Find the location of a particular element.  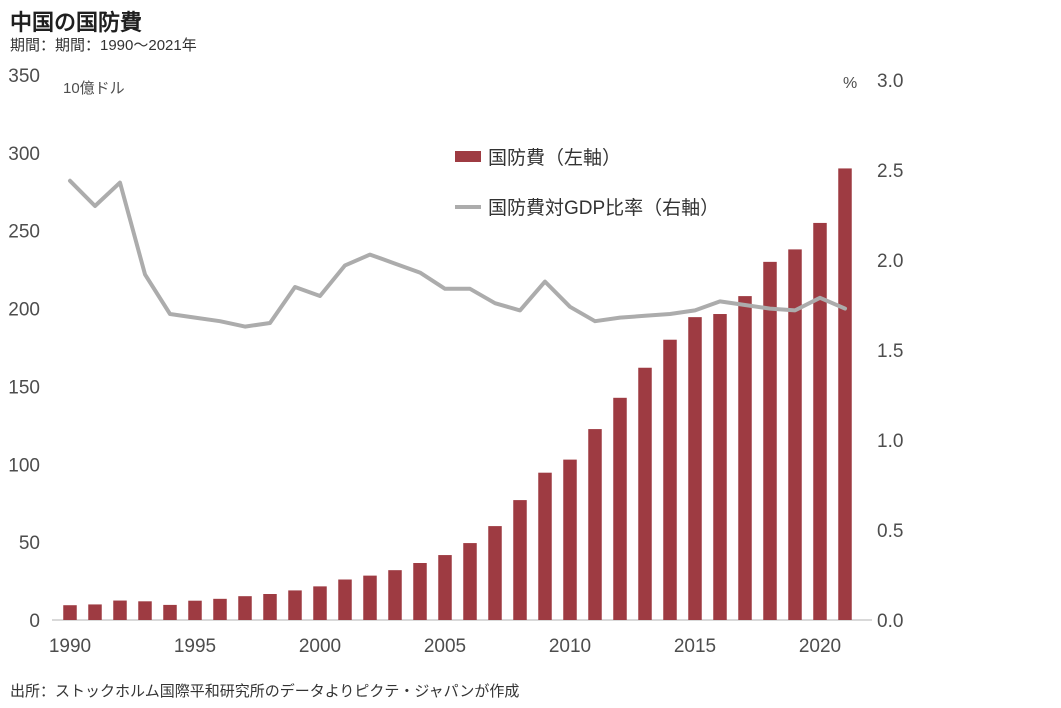

bar-2021 is located at coordinates (845, 394).